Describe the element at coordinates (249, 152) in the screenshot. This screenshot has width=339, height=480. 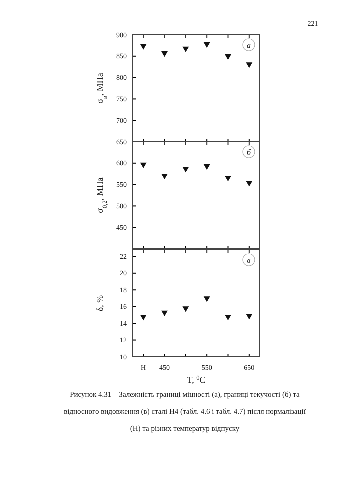
I see `annotation: б` at that location.